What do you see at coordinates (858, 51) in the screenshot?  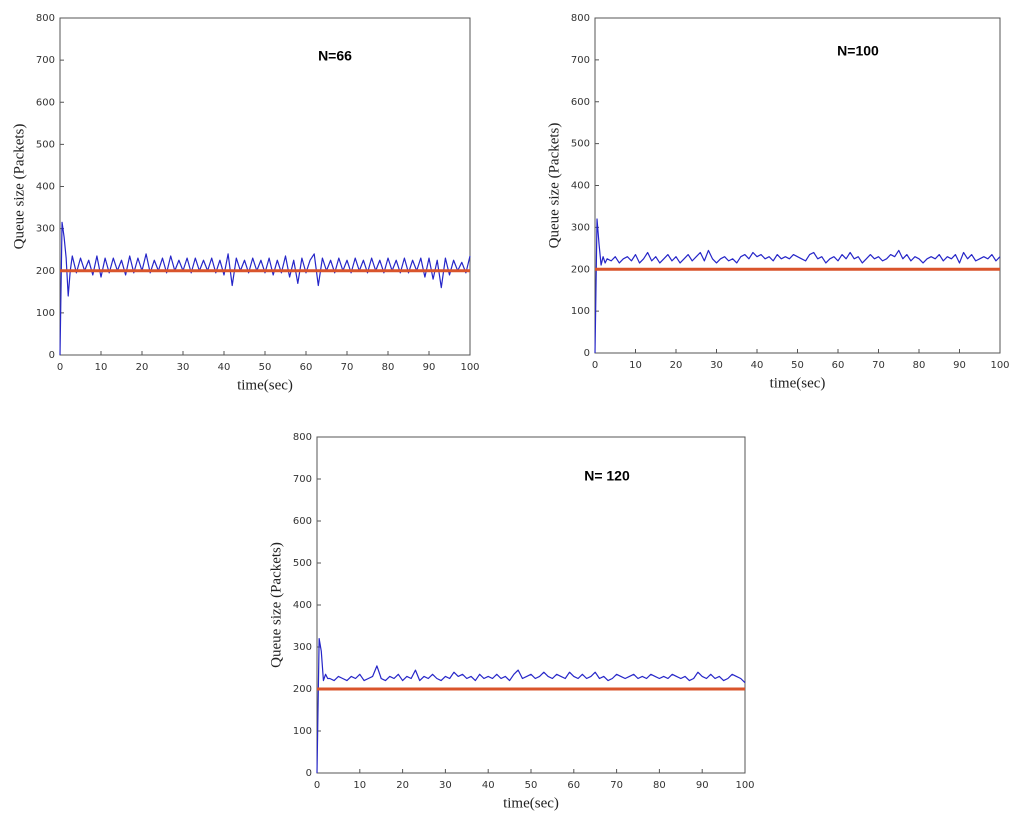 I see `annotation: N=100` at bounding box center [858, 51].